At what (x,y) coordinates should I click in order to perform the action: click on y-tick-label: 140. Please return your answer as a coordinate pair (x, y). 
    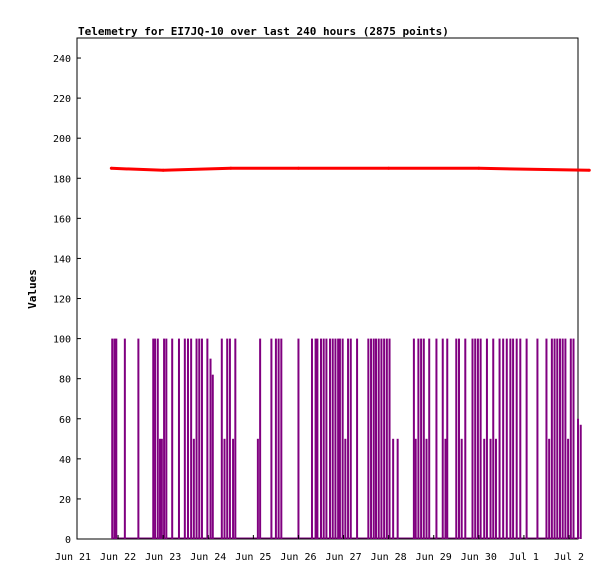
    Looking at the image, I should click on (62, 259).